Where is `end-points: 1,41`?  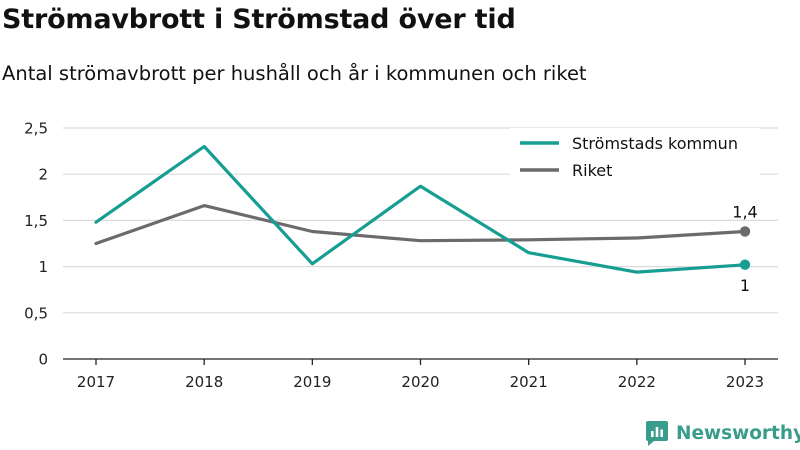 end-points: 1,41 is located at coordinates (744, 248).